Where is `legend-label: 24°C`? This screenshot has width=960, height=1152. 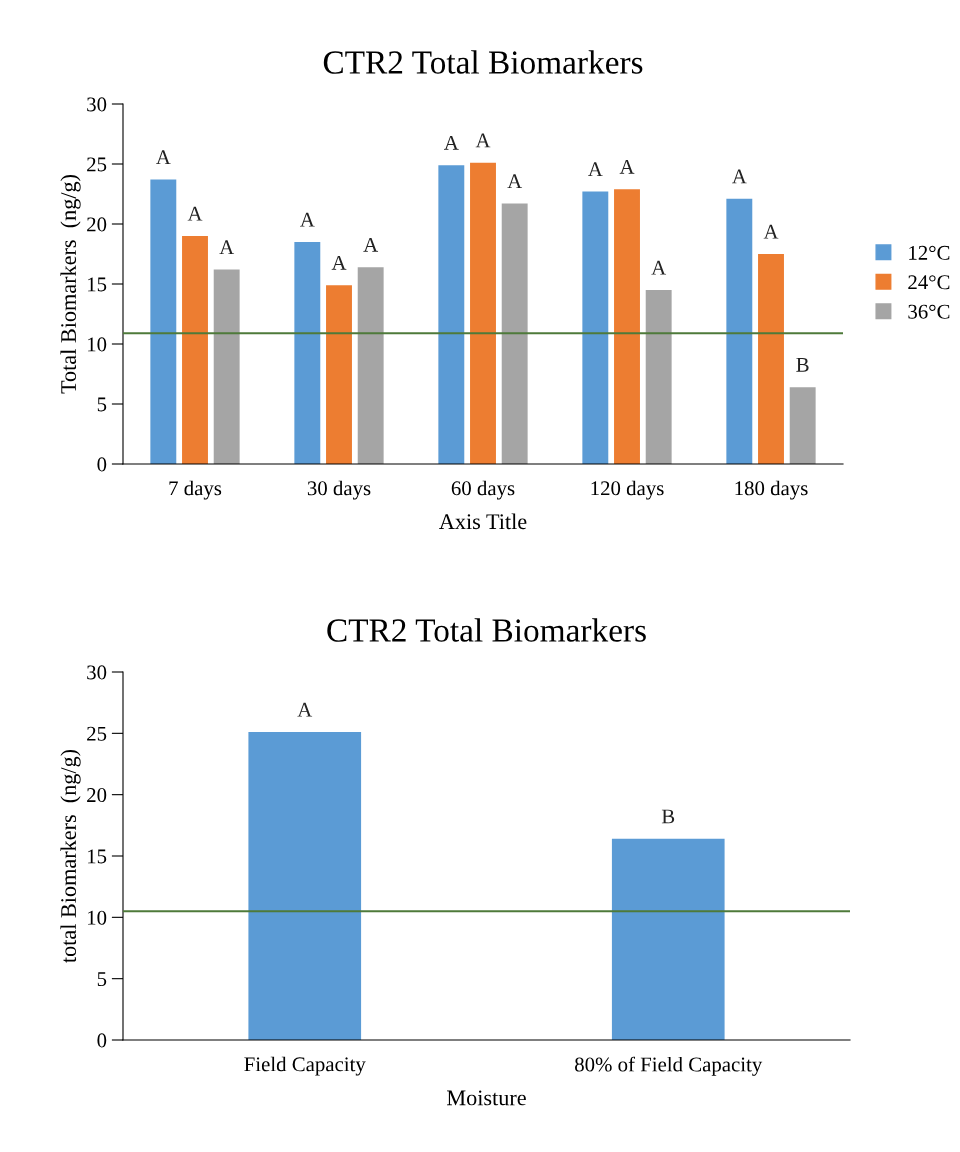
legend-label: 24°C is located at coordinates (929, 282).